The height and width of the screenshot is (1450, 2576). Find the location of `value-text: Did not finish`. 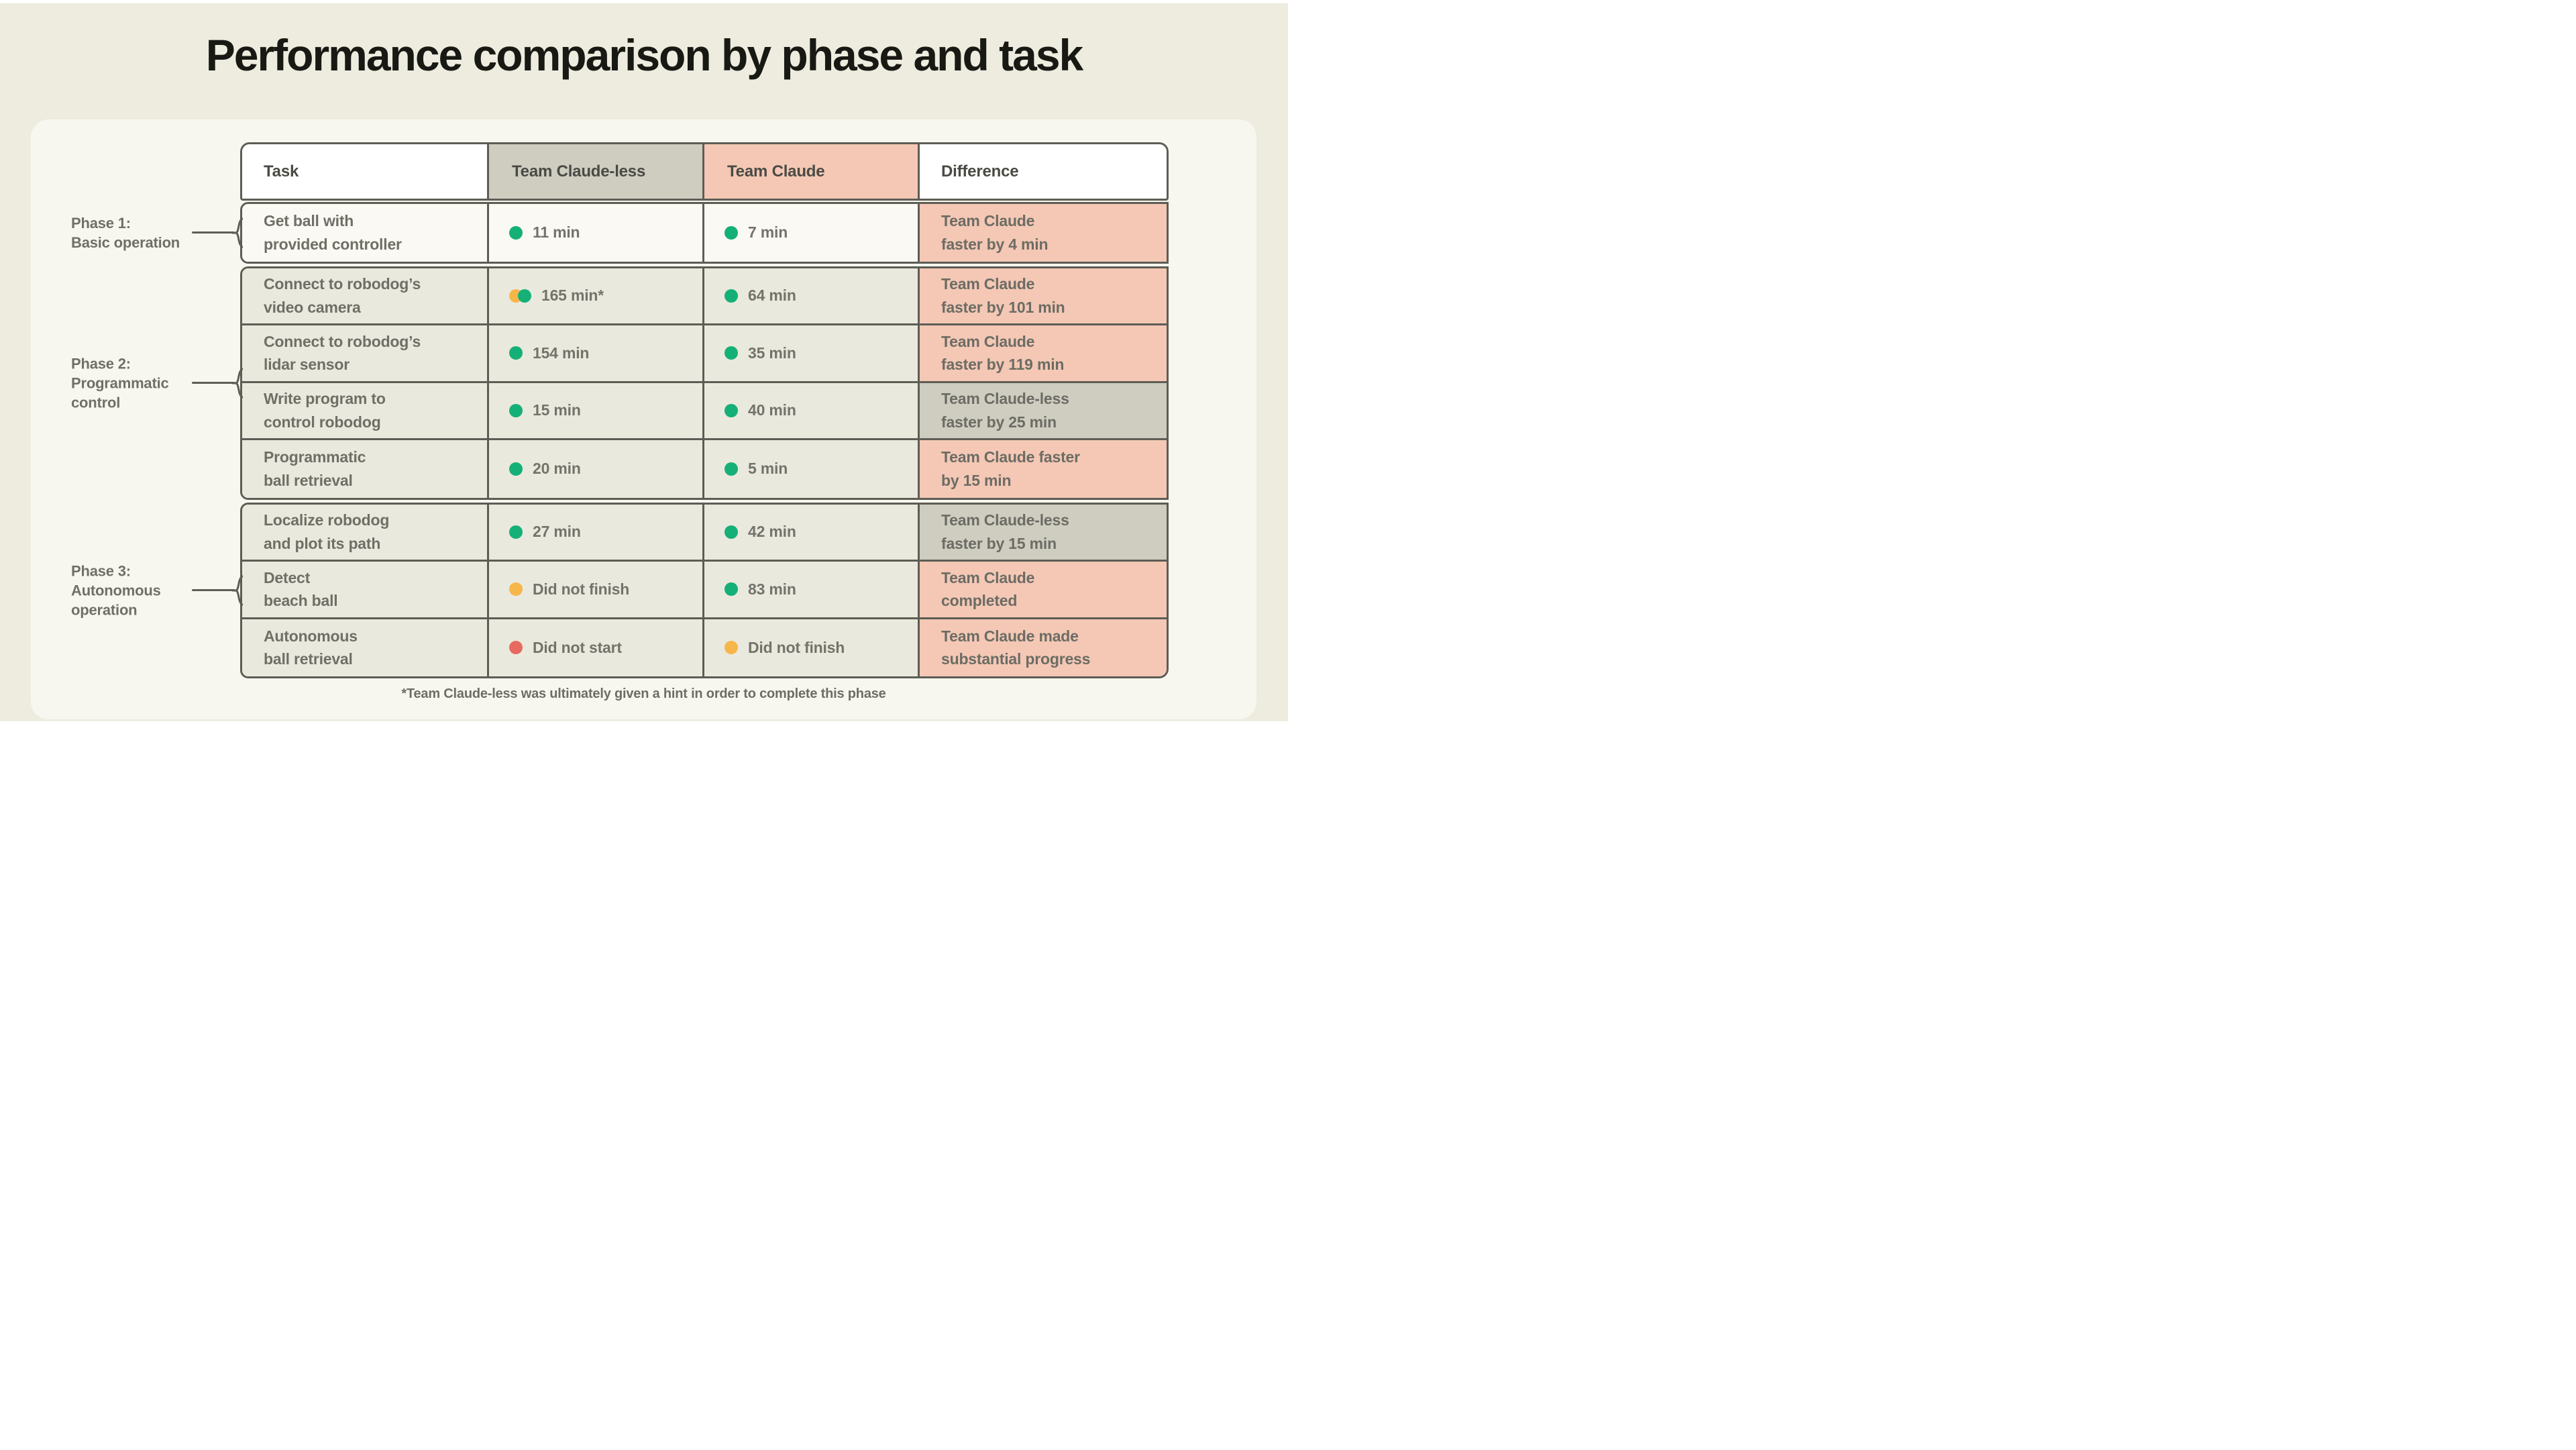

value-text: Did not finish is located at coordinates (796, 647).